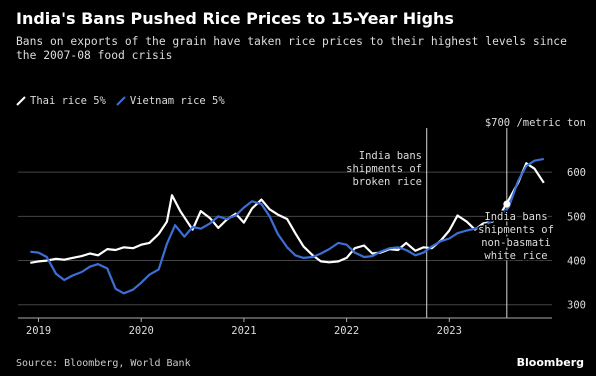  I want to click on legend: Thai rice 5% Vietnam rice 5%, so click(125, 101).